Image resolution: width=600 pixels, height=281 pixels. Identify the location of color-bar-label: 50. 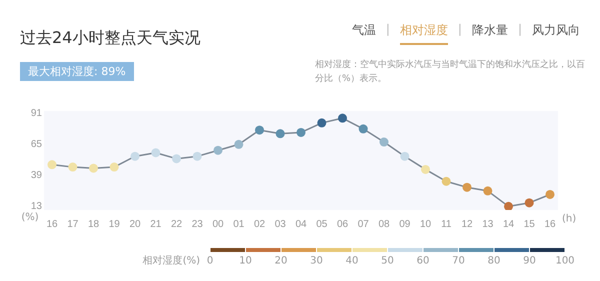
(387, 261).